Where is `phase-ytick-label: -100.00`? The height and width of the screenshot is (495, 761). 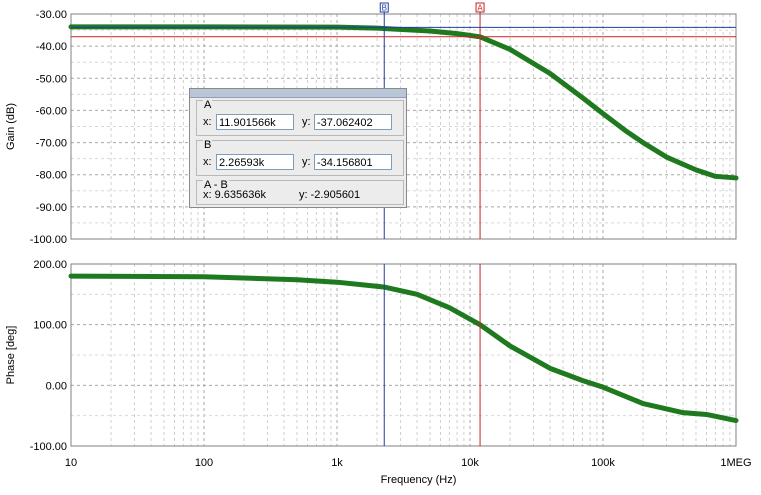
phase-ytick-label: -100.00 is located at coordinates (48, 447).